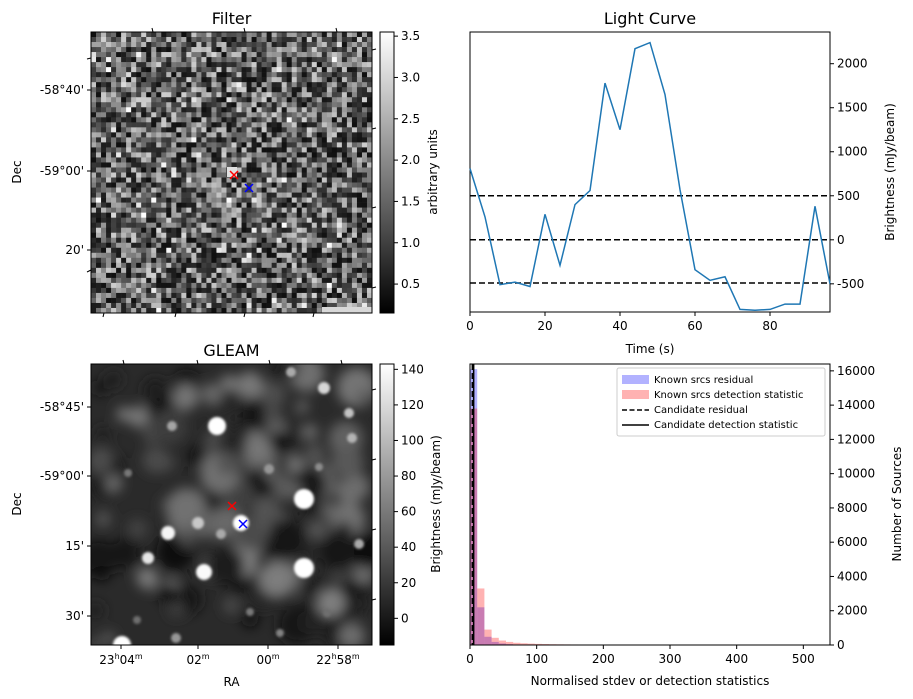  Describe the element at coordinates (410, 201) in the screenshot. I see `colorbar-tick-label: 1.5` at that location.